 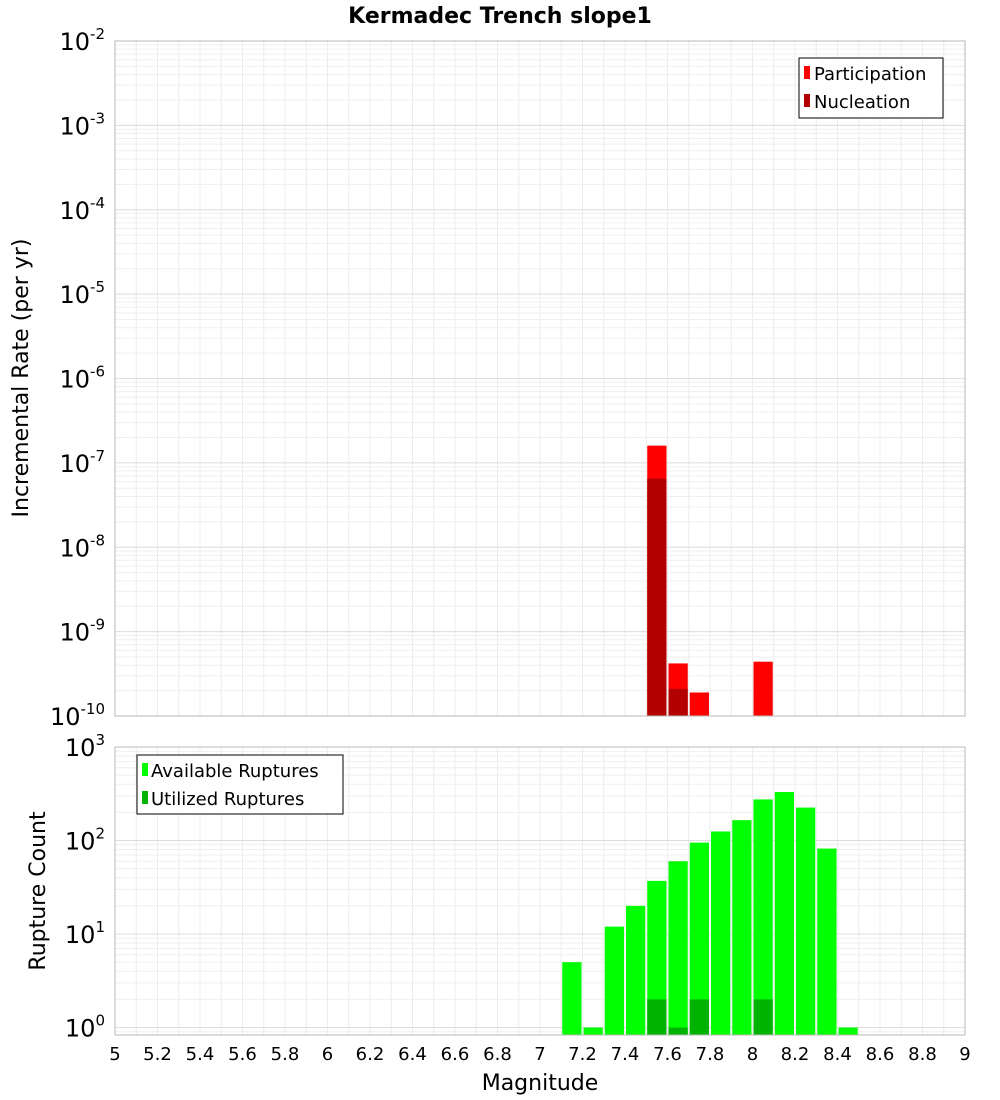 I want to click on participation-legend-label: Participation, so click(x=870, y=74).